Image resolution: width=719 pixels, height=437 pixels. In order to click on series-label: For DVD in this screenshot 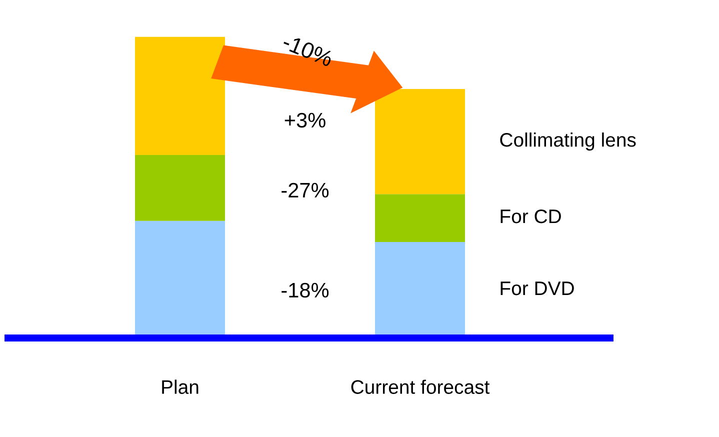, I will do `click(537, 289)`.